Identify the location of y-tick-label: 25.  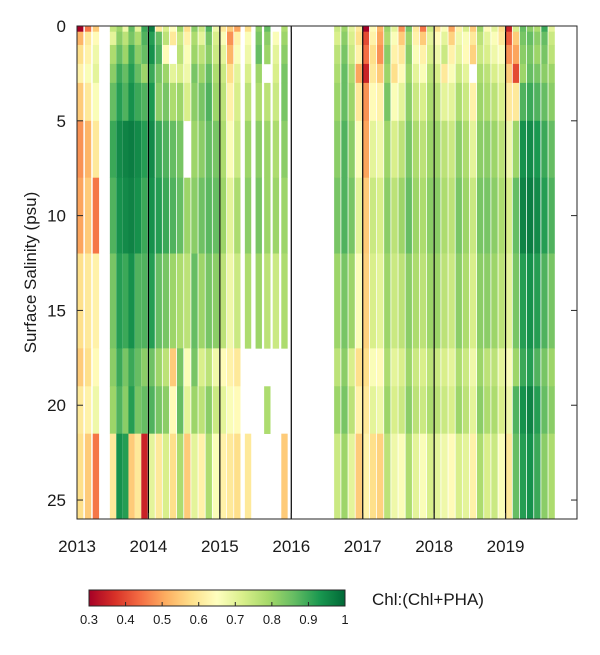
(56, 500).